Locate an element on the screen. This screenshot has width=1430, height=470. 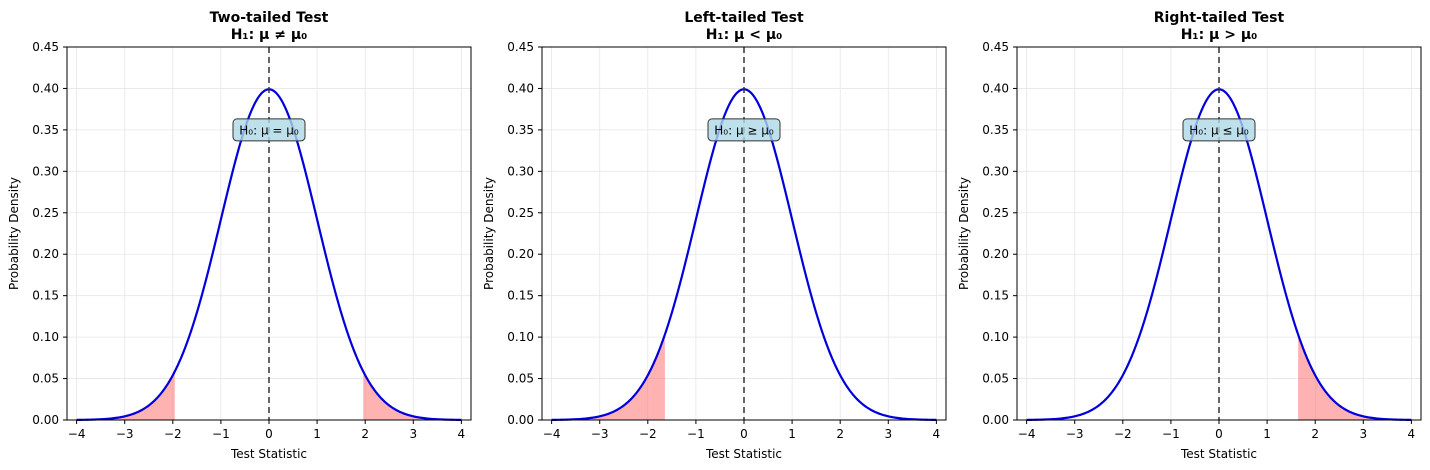
chart-title: Two-tailed Test is located at coordinates (269, 18).